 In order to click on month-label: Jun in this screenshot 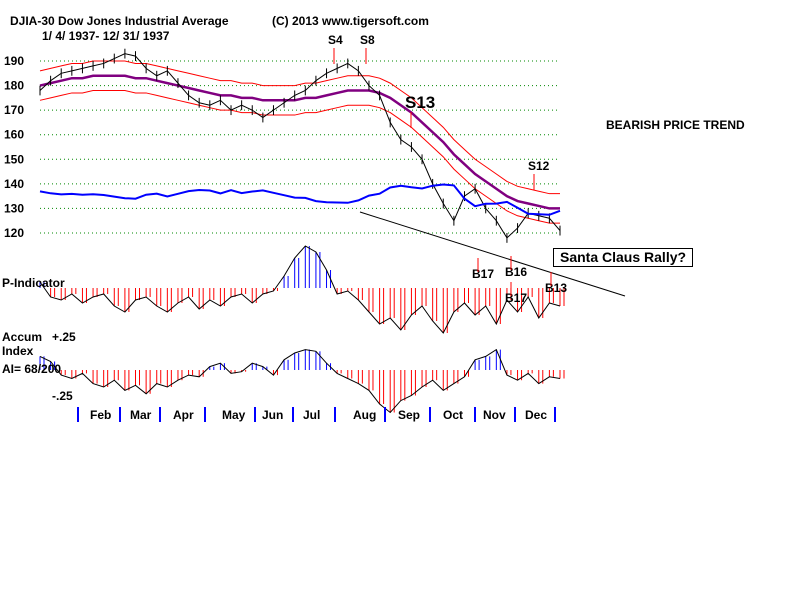, I will do `click(272, 415)`.